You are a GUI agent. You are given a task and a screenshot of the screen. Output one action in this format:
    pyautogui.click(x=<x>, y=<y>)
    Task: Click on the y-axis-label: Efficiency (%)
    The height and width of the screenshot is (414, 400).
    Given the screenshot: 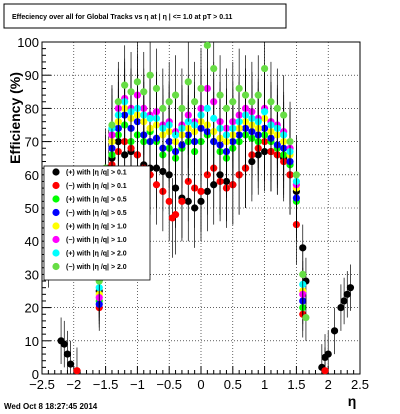 What is the action you would take?
    pyautogui.click(x=15, y=118)
    